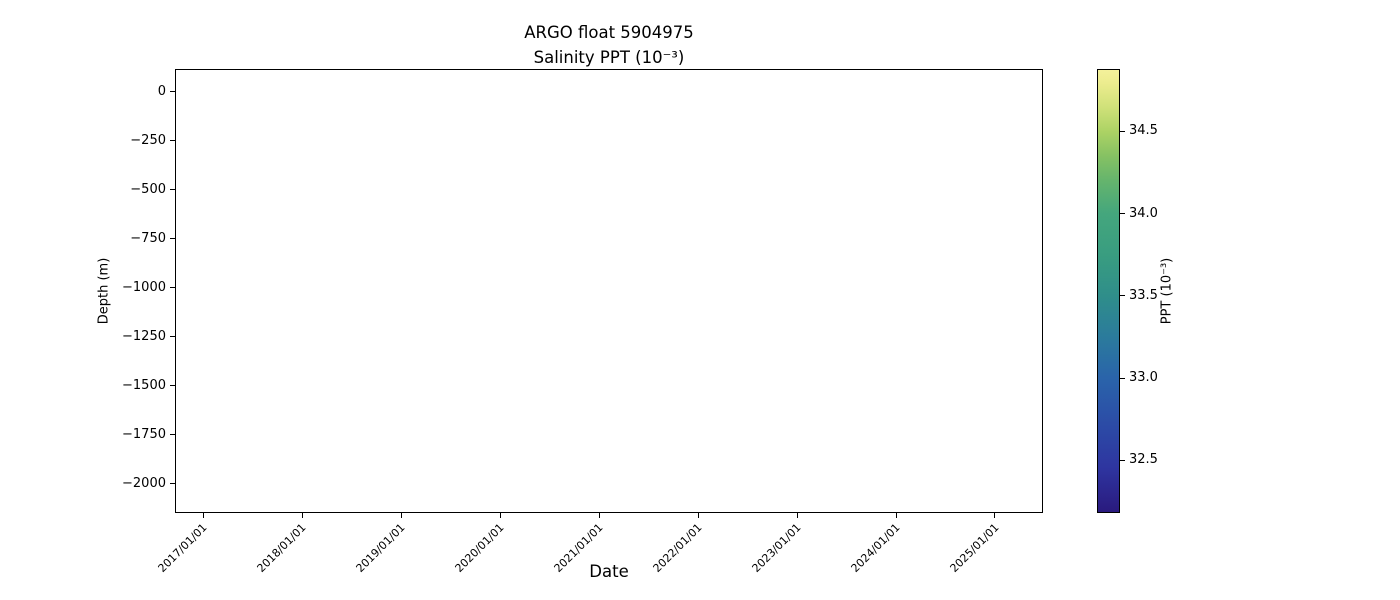 This screenshot has width=1400, height=600. What do you see at coordinates (144, 385) in the screenshot?
I see `y-tick-label: −1500` at bounding box center [144, 385].